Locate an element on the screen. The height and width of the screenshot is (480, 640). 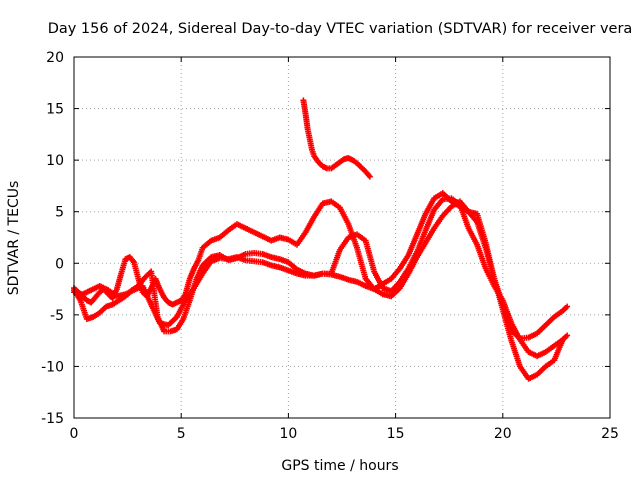
x-axis-label: GPS time / hours is located at coordinates (339, 466).